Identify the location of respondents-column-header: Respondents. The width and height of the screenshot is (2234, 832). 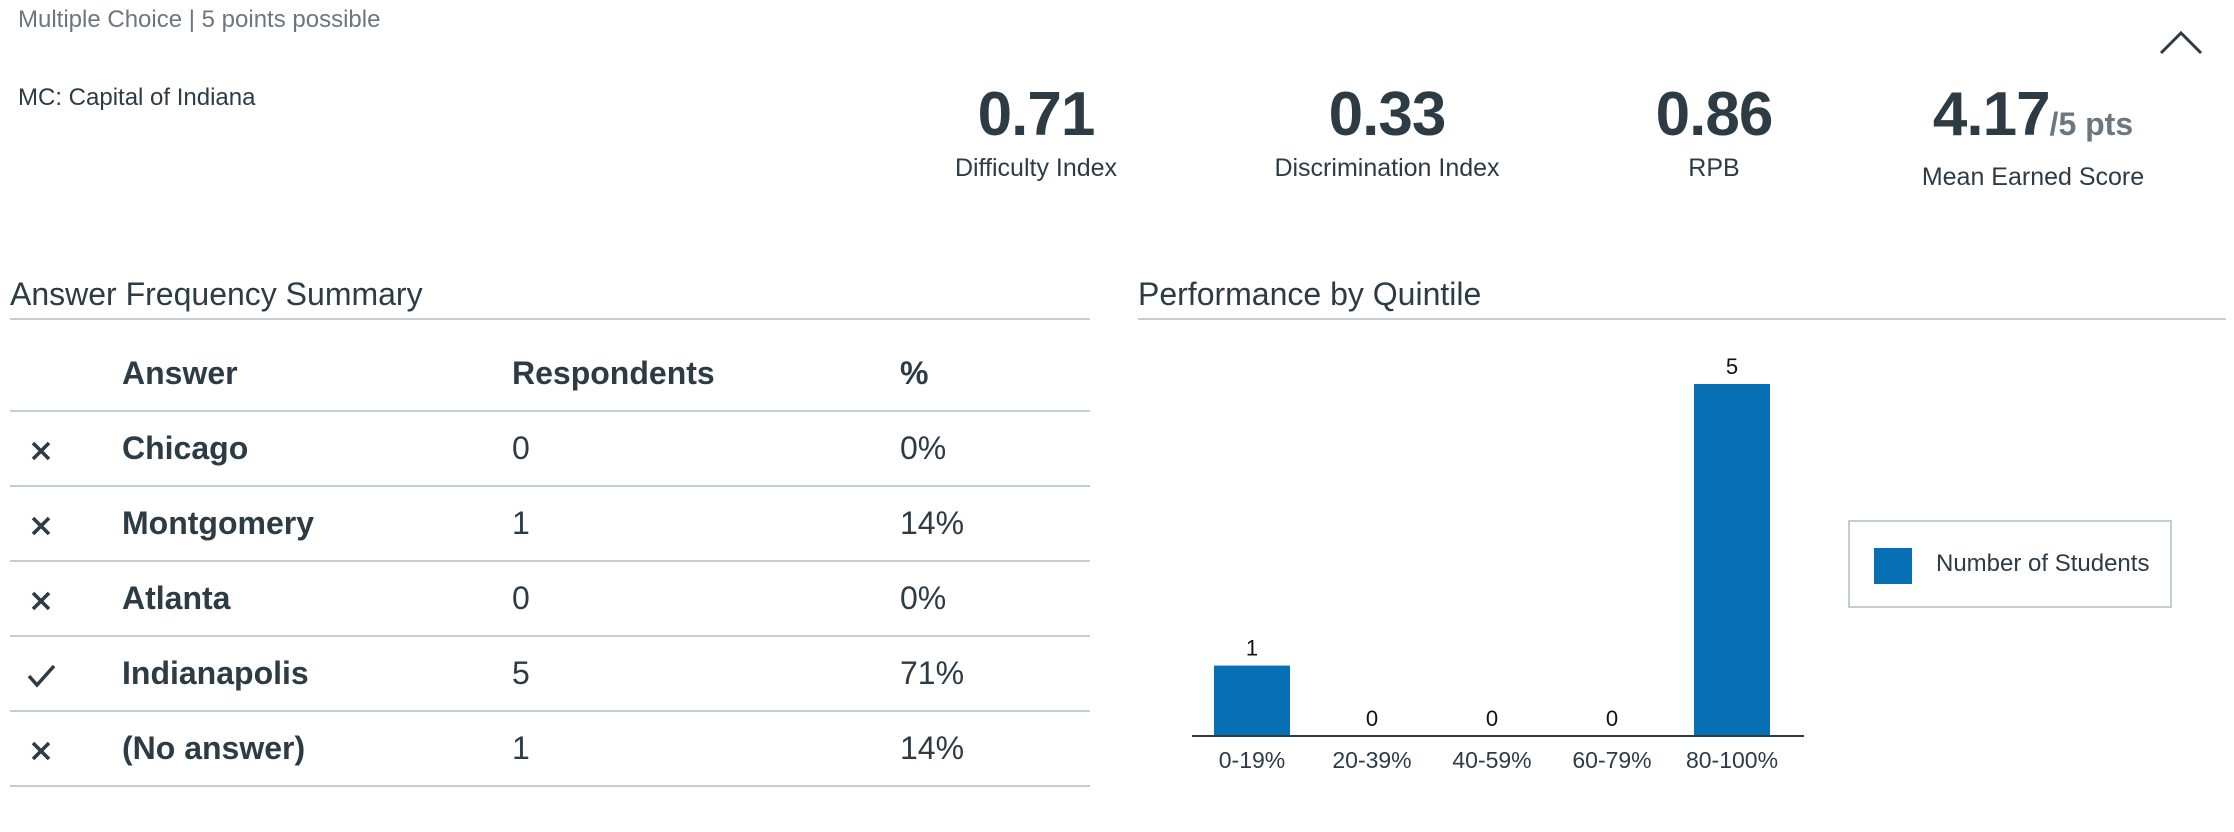
(613, 372).